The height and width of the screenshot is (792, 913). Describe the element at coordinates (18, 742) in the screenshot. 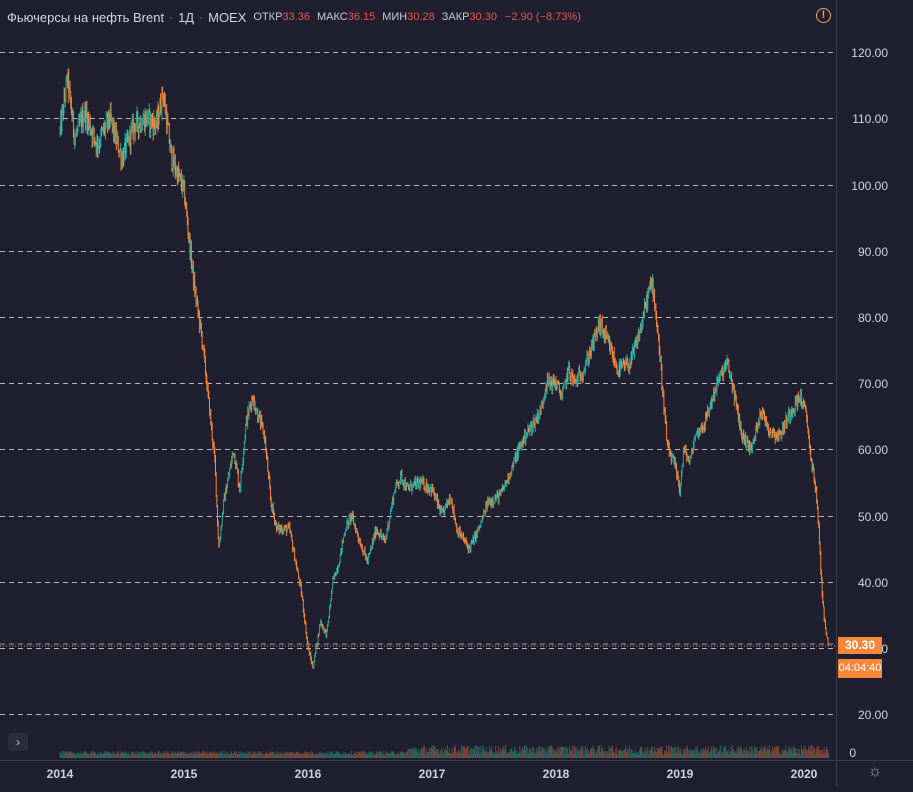

I see `expand-panel-button: ›` at that location.